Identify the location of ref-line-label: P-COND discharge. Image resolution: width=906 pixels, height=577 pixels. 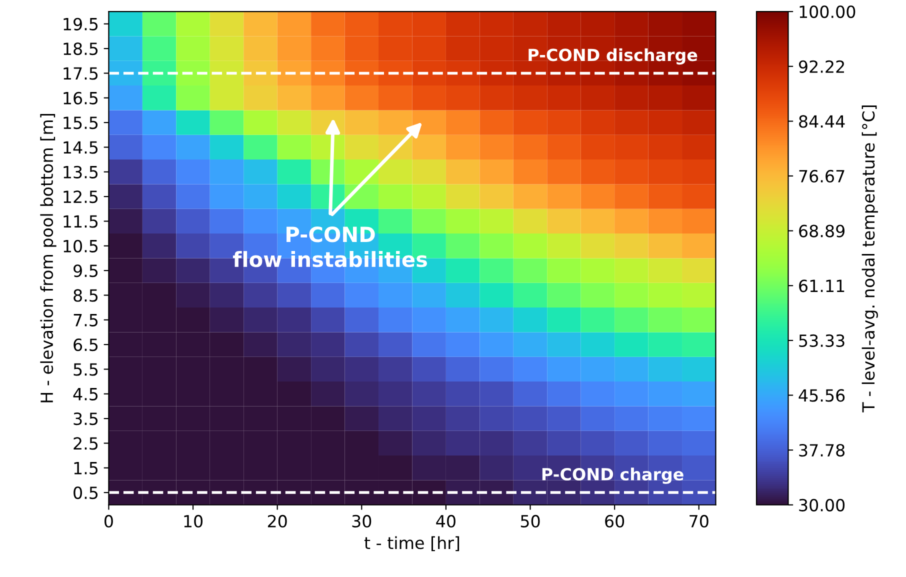
(613, 56).